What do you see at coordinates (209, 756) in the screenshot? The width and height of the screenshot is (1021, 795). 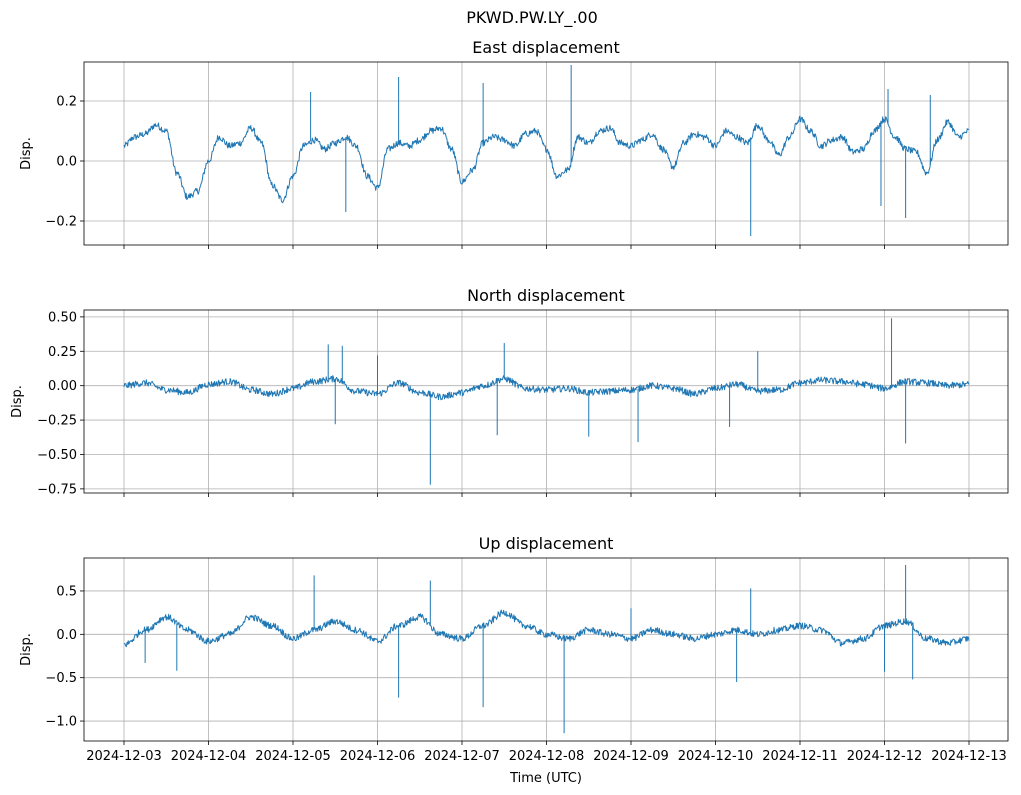 I see `x-tick-label: 2024-12-04` at bounding box center [209, 756].